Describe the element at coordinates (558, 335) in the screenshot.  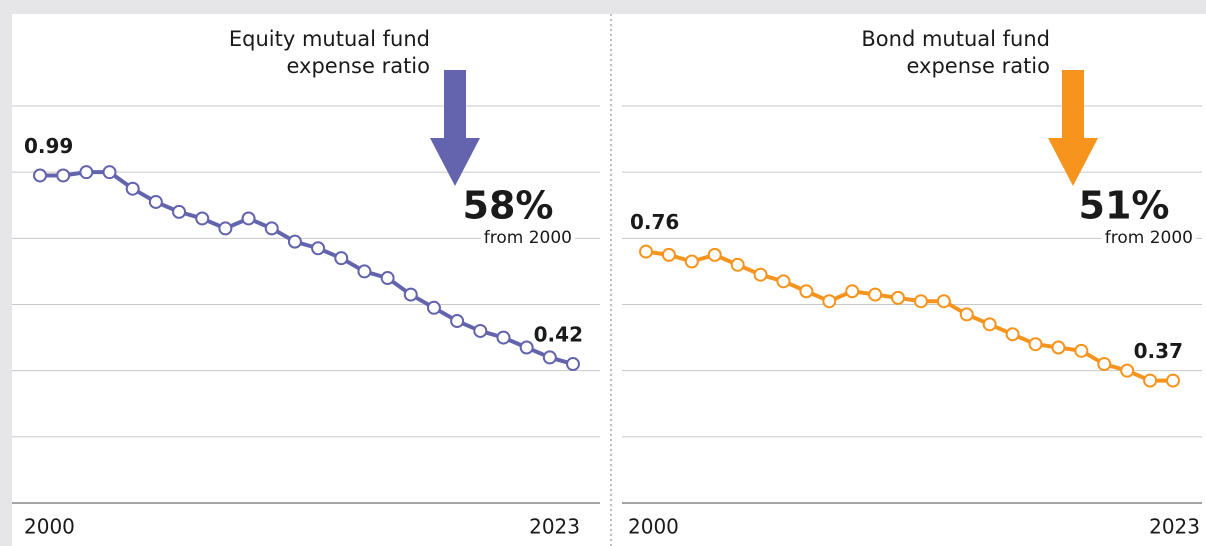
I see `data-label: 0.42` at that location.